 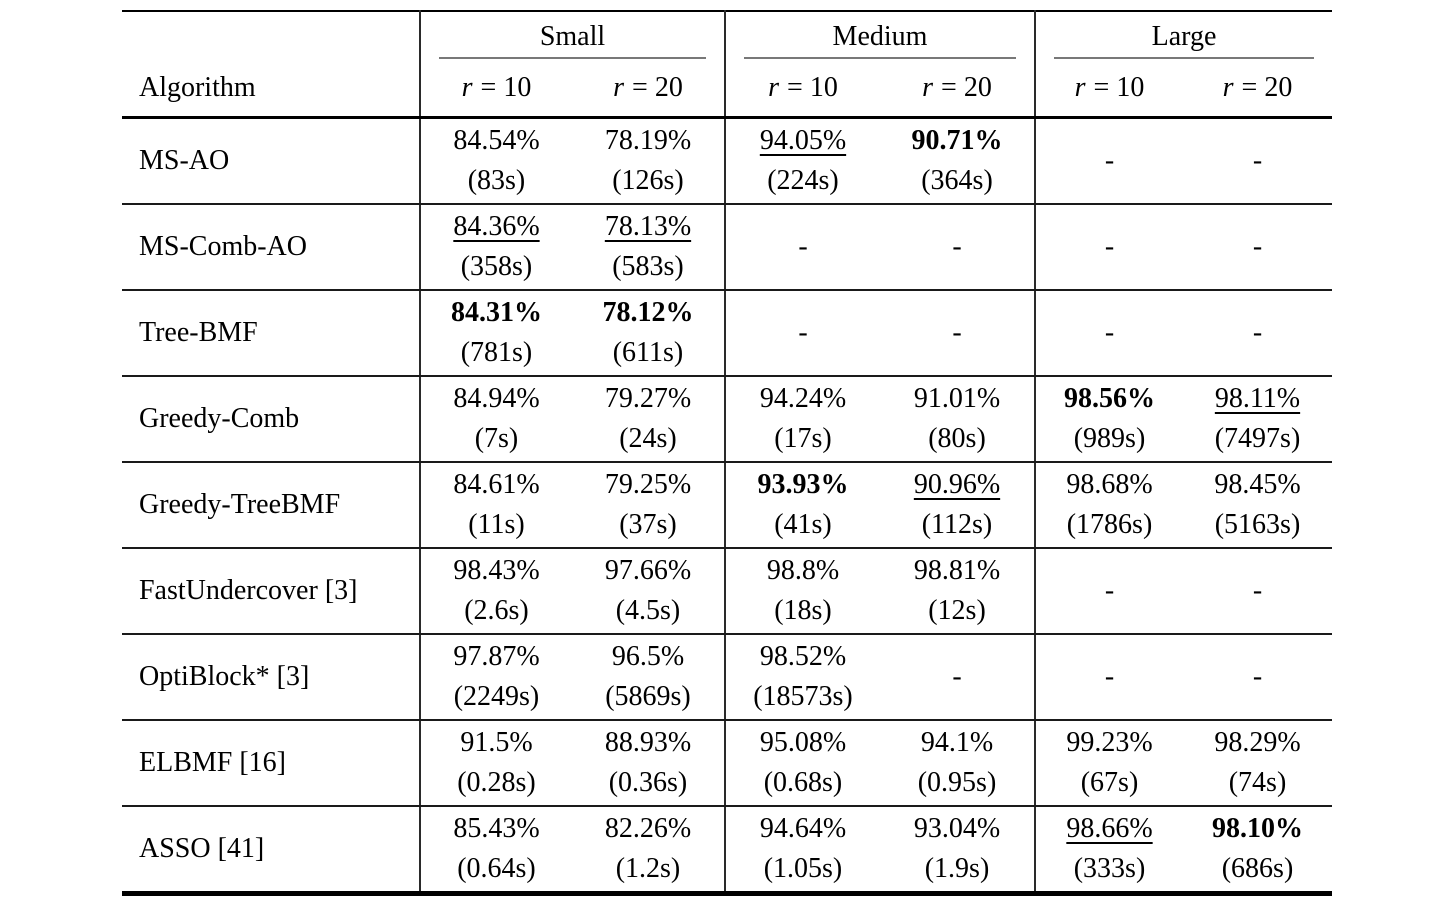 I want to click on runtime-value: (358s), so click(x=496, y=266).